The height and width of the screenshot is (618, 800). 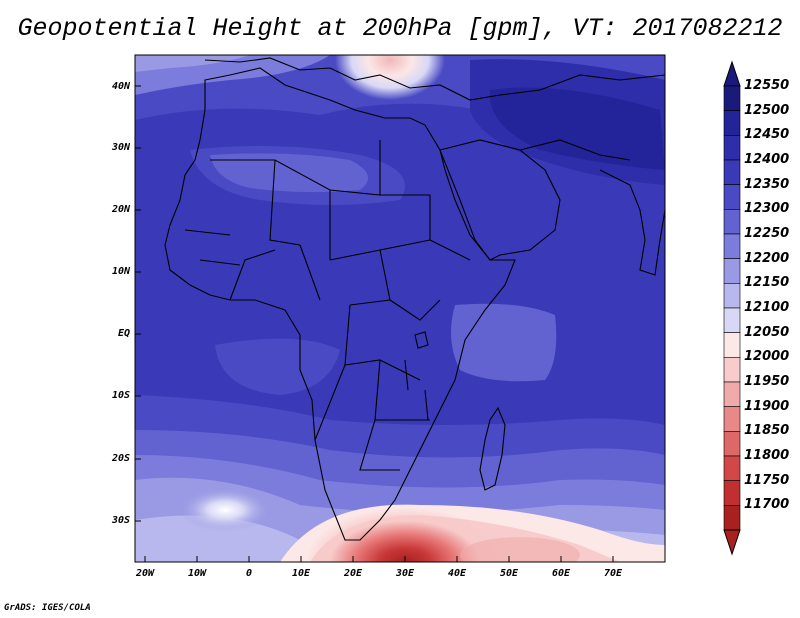 What do you see at coordinates (120, 271) in the screenshot?
I see `lat-label: 10N` at bounding box center [120, 271].